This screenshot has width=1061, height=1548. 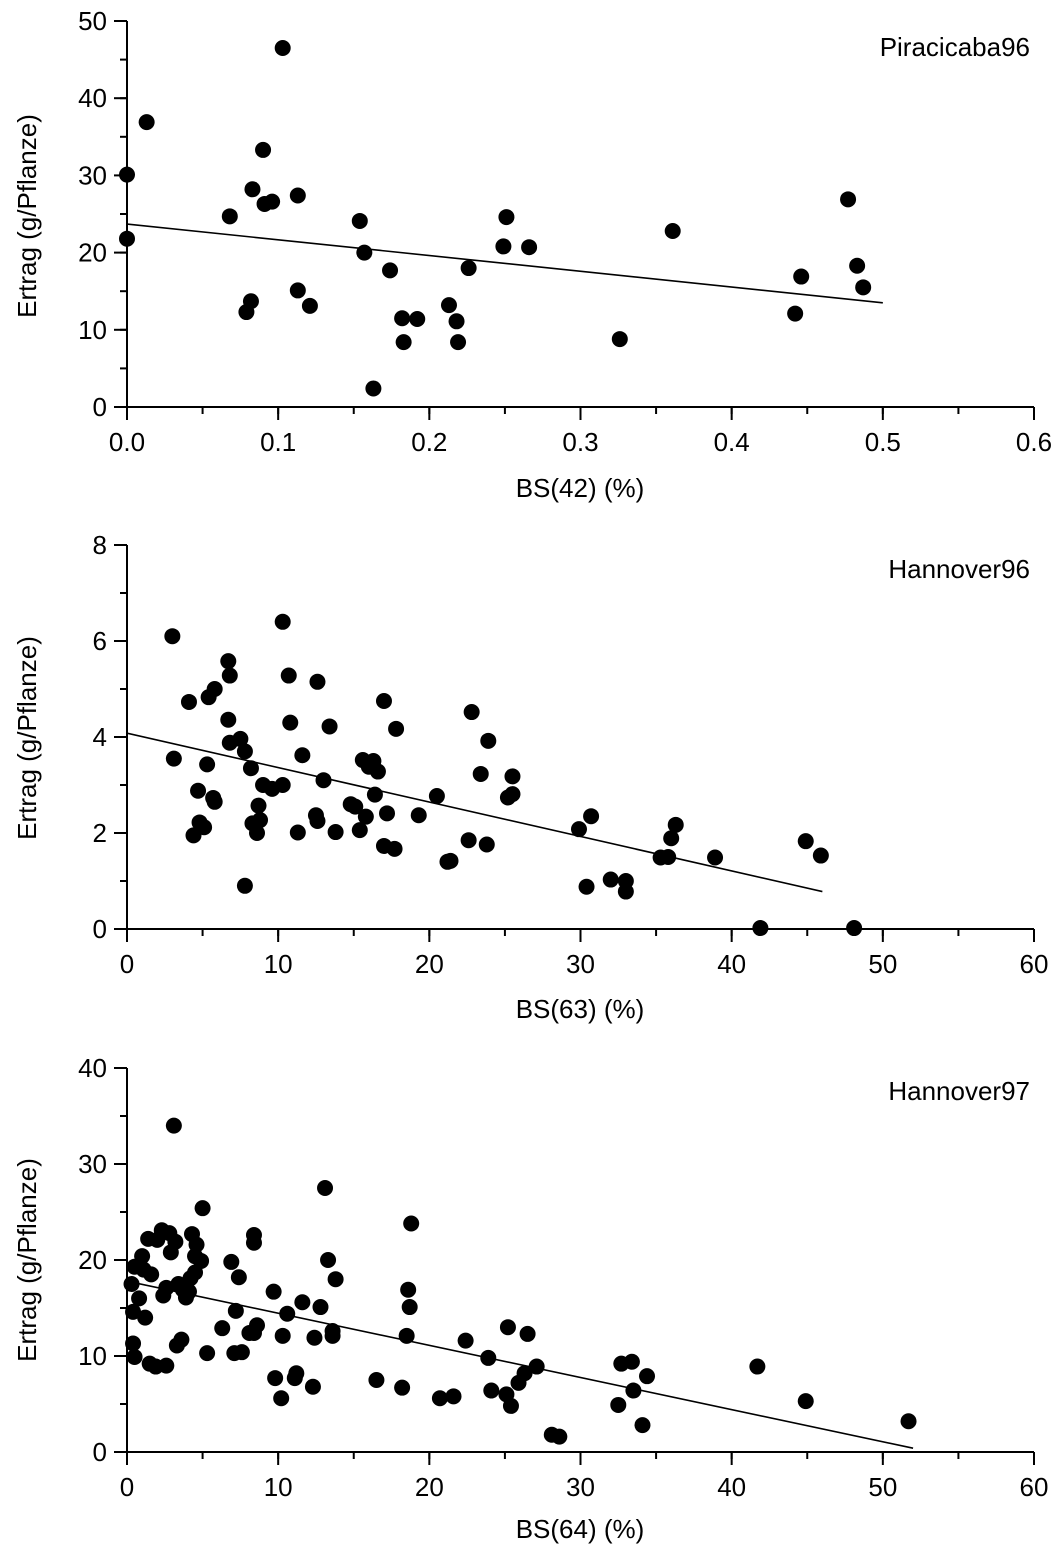 What do you see at coordinates (474, 812) in the screenshot?
I see `trend-line` at bounding box center [474, 812].